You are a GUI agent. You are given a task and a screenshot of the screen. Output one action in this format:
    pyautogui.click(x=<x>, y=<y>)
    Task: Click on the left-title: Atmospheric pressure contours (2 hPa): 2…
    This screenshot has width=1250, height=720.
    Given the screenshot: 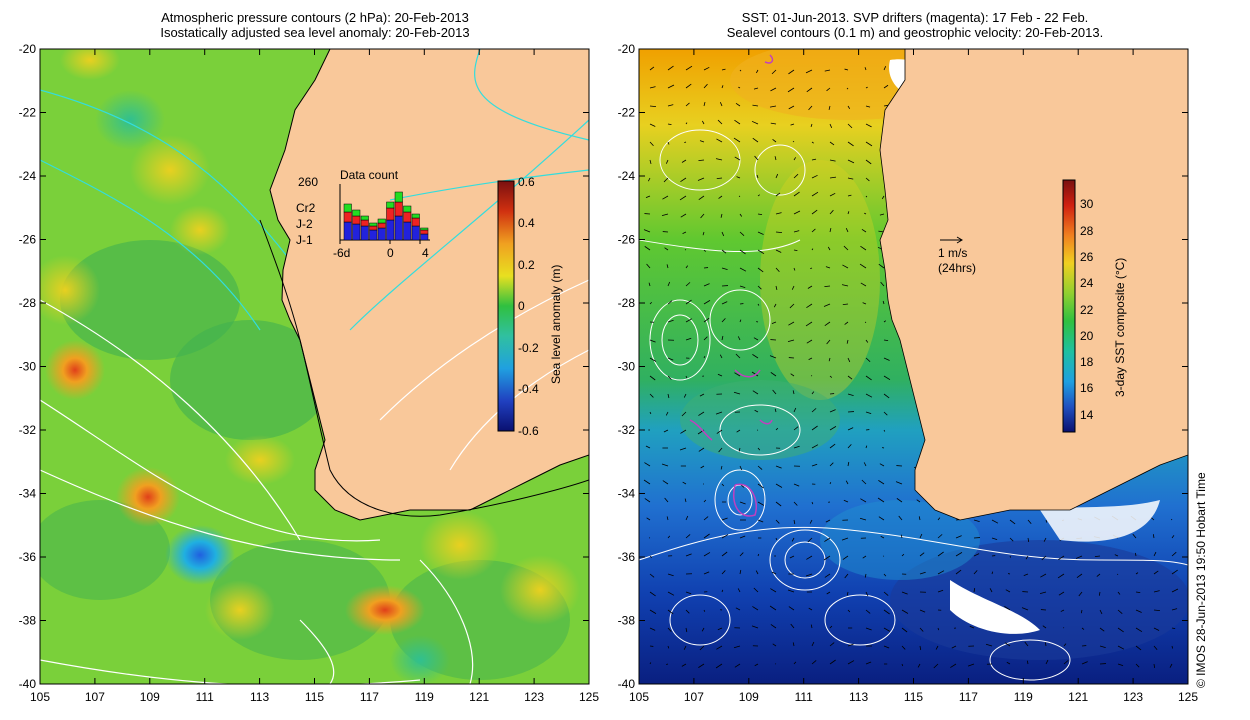 What is the action you would take?
    pyautogui.click(x=315, y=25)
    